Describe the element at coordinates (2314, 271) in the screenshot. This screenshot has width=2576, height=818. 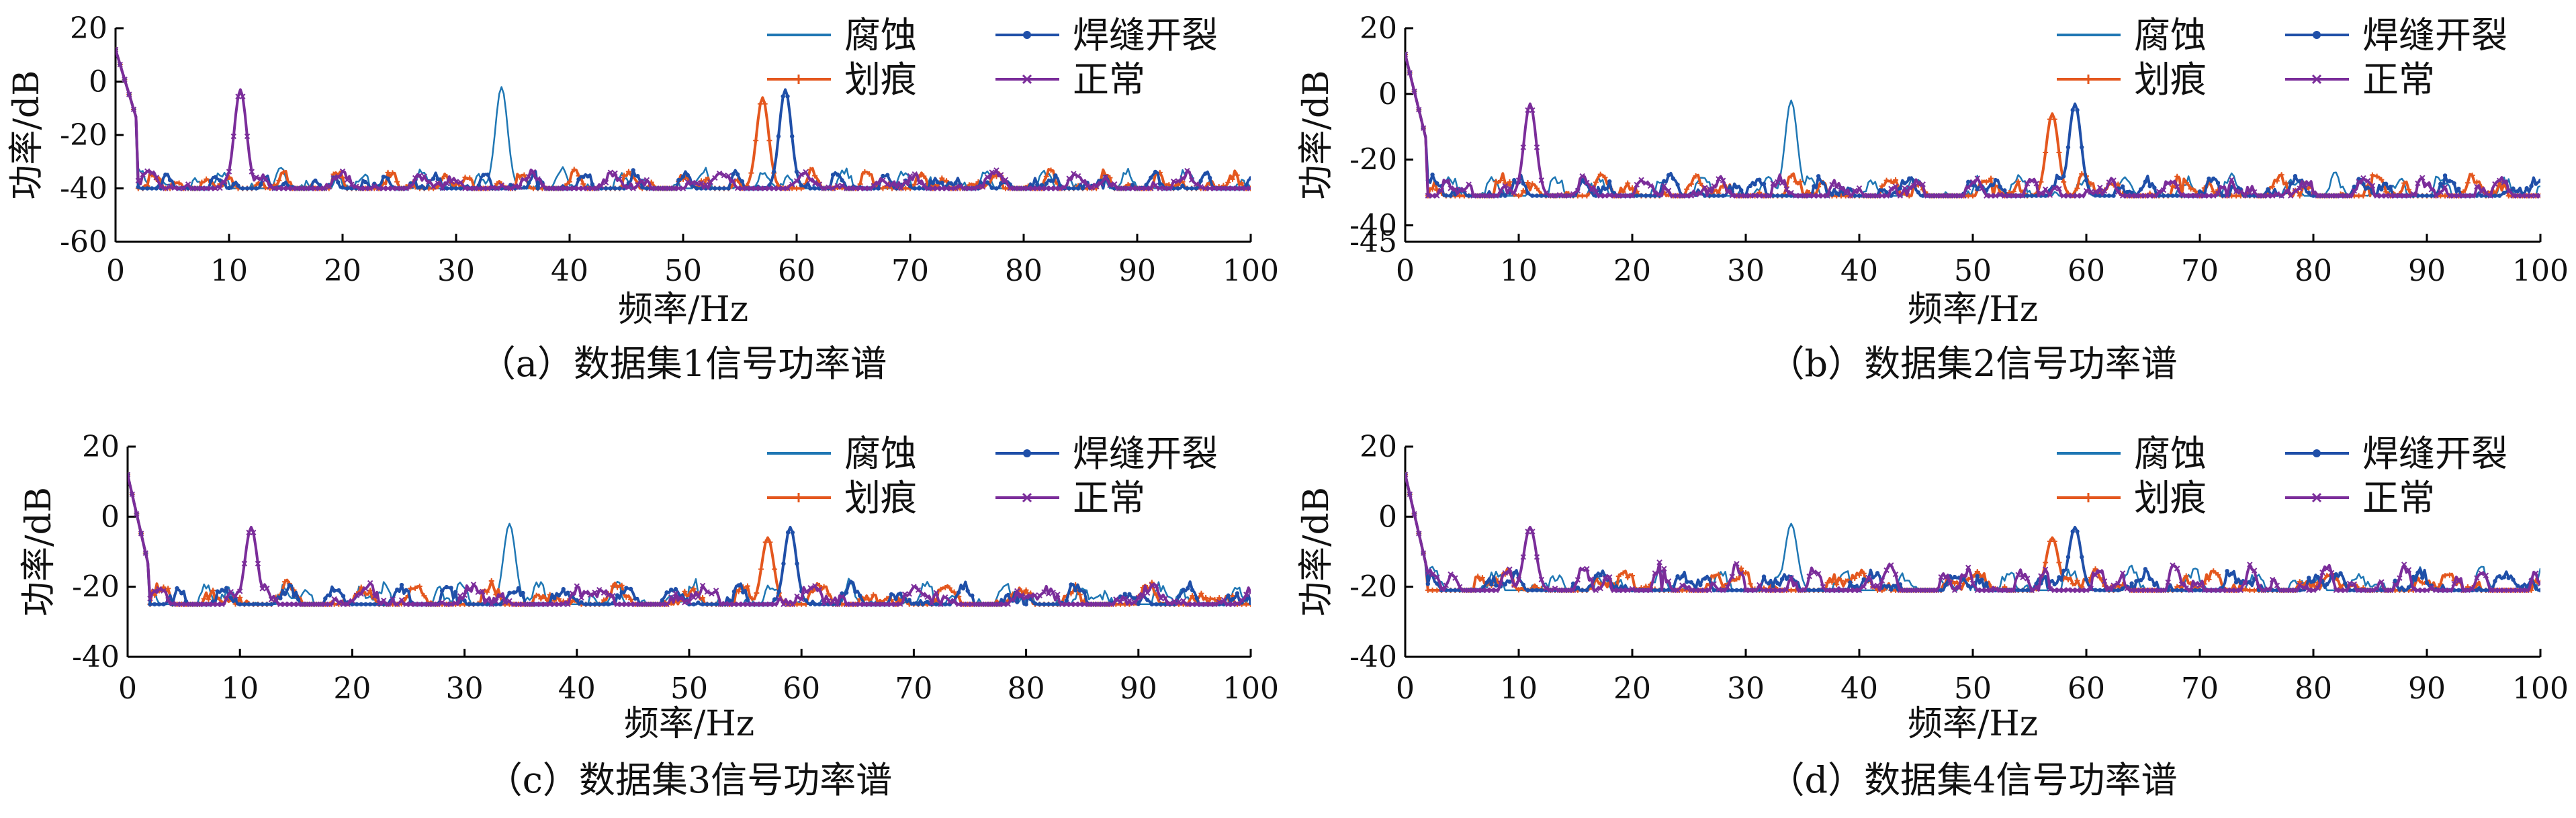
I see `x-tick-label: 80` at that location.